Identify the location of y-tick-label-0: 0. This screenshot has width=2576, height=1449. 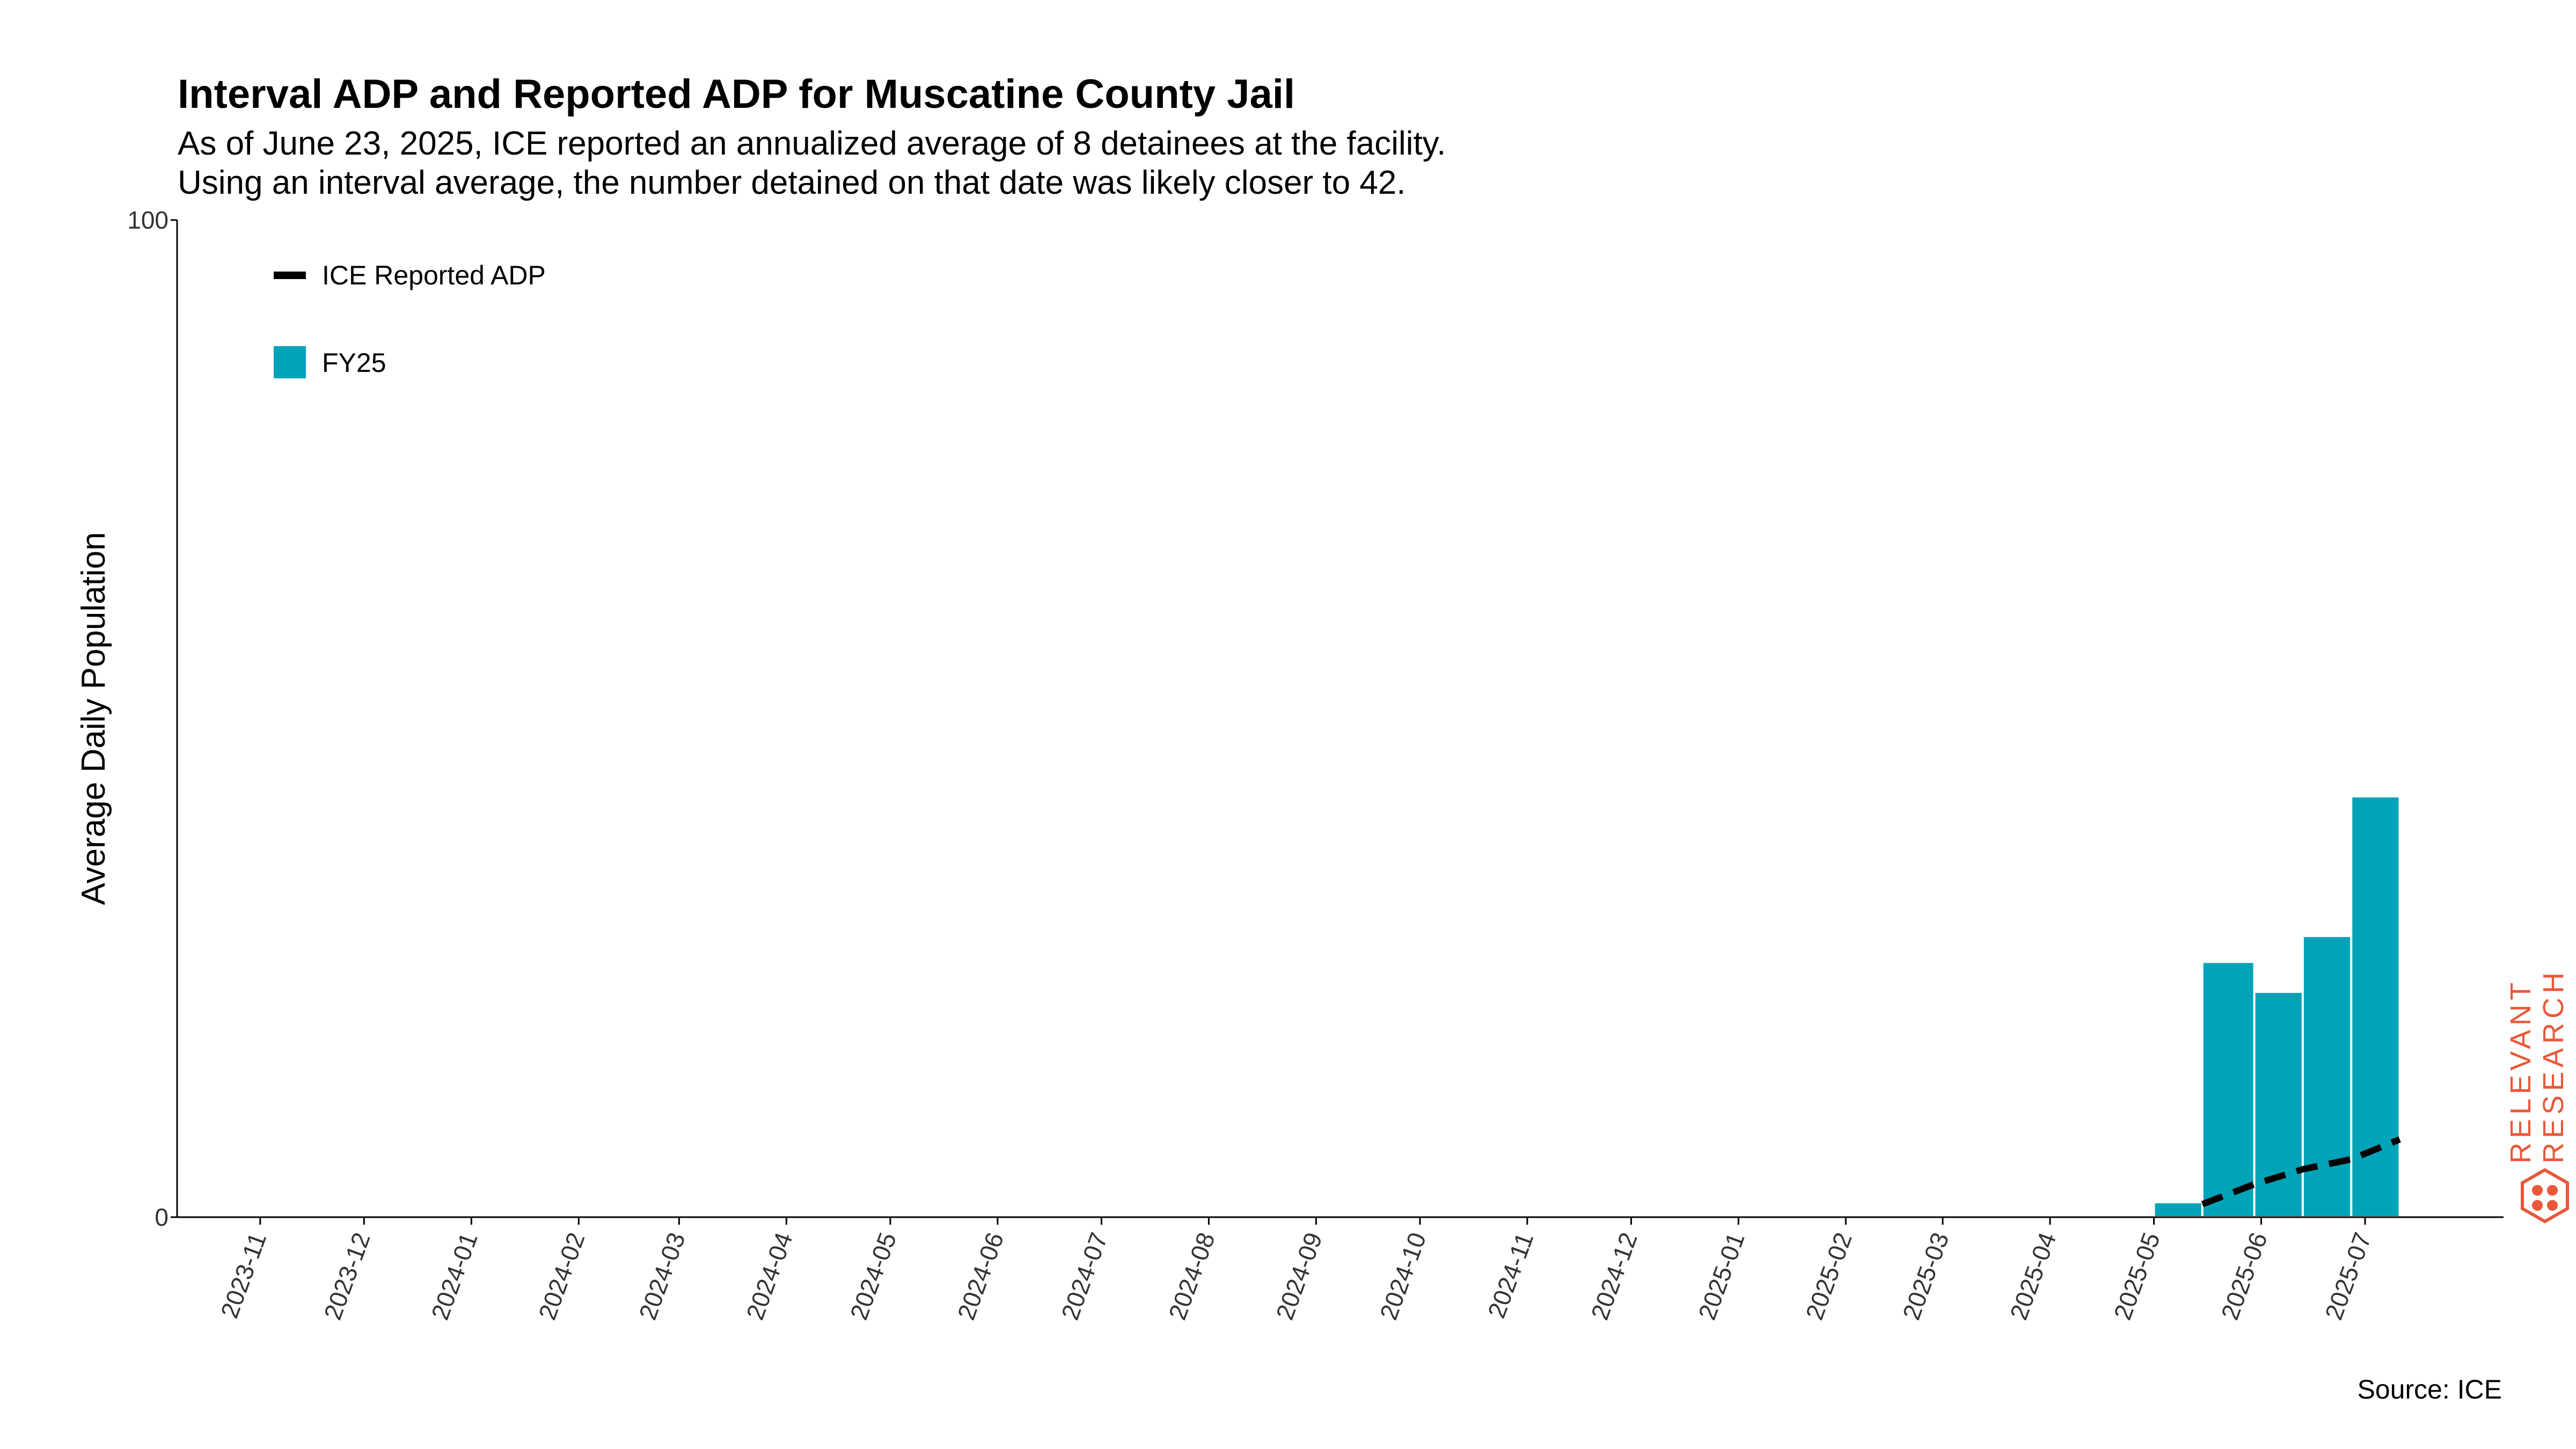
(162, 1217).